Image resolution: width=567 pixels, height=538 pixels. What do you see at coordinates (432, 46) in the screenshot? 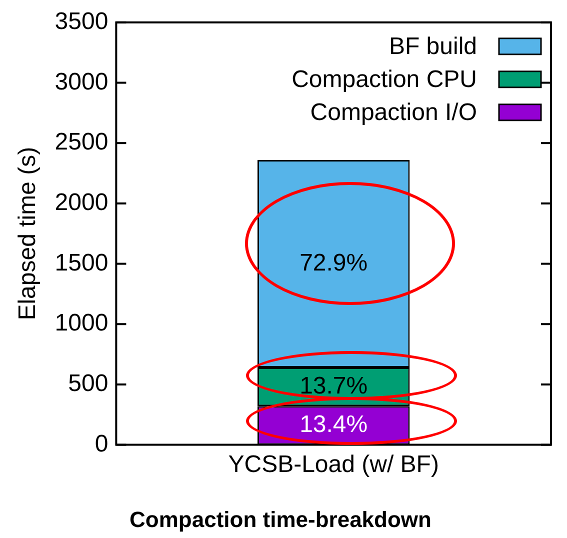
I see `legend-label: BF build` at bounding box center [432, 46].